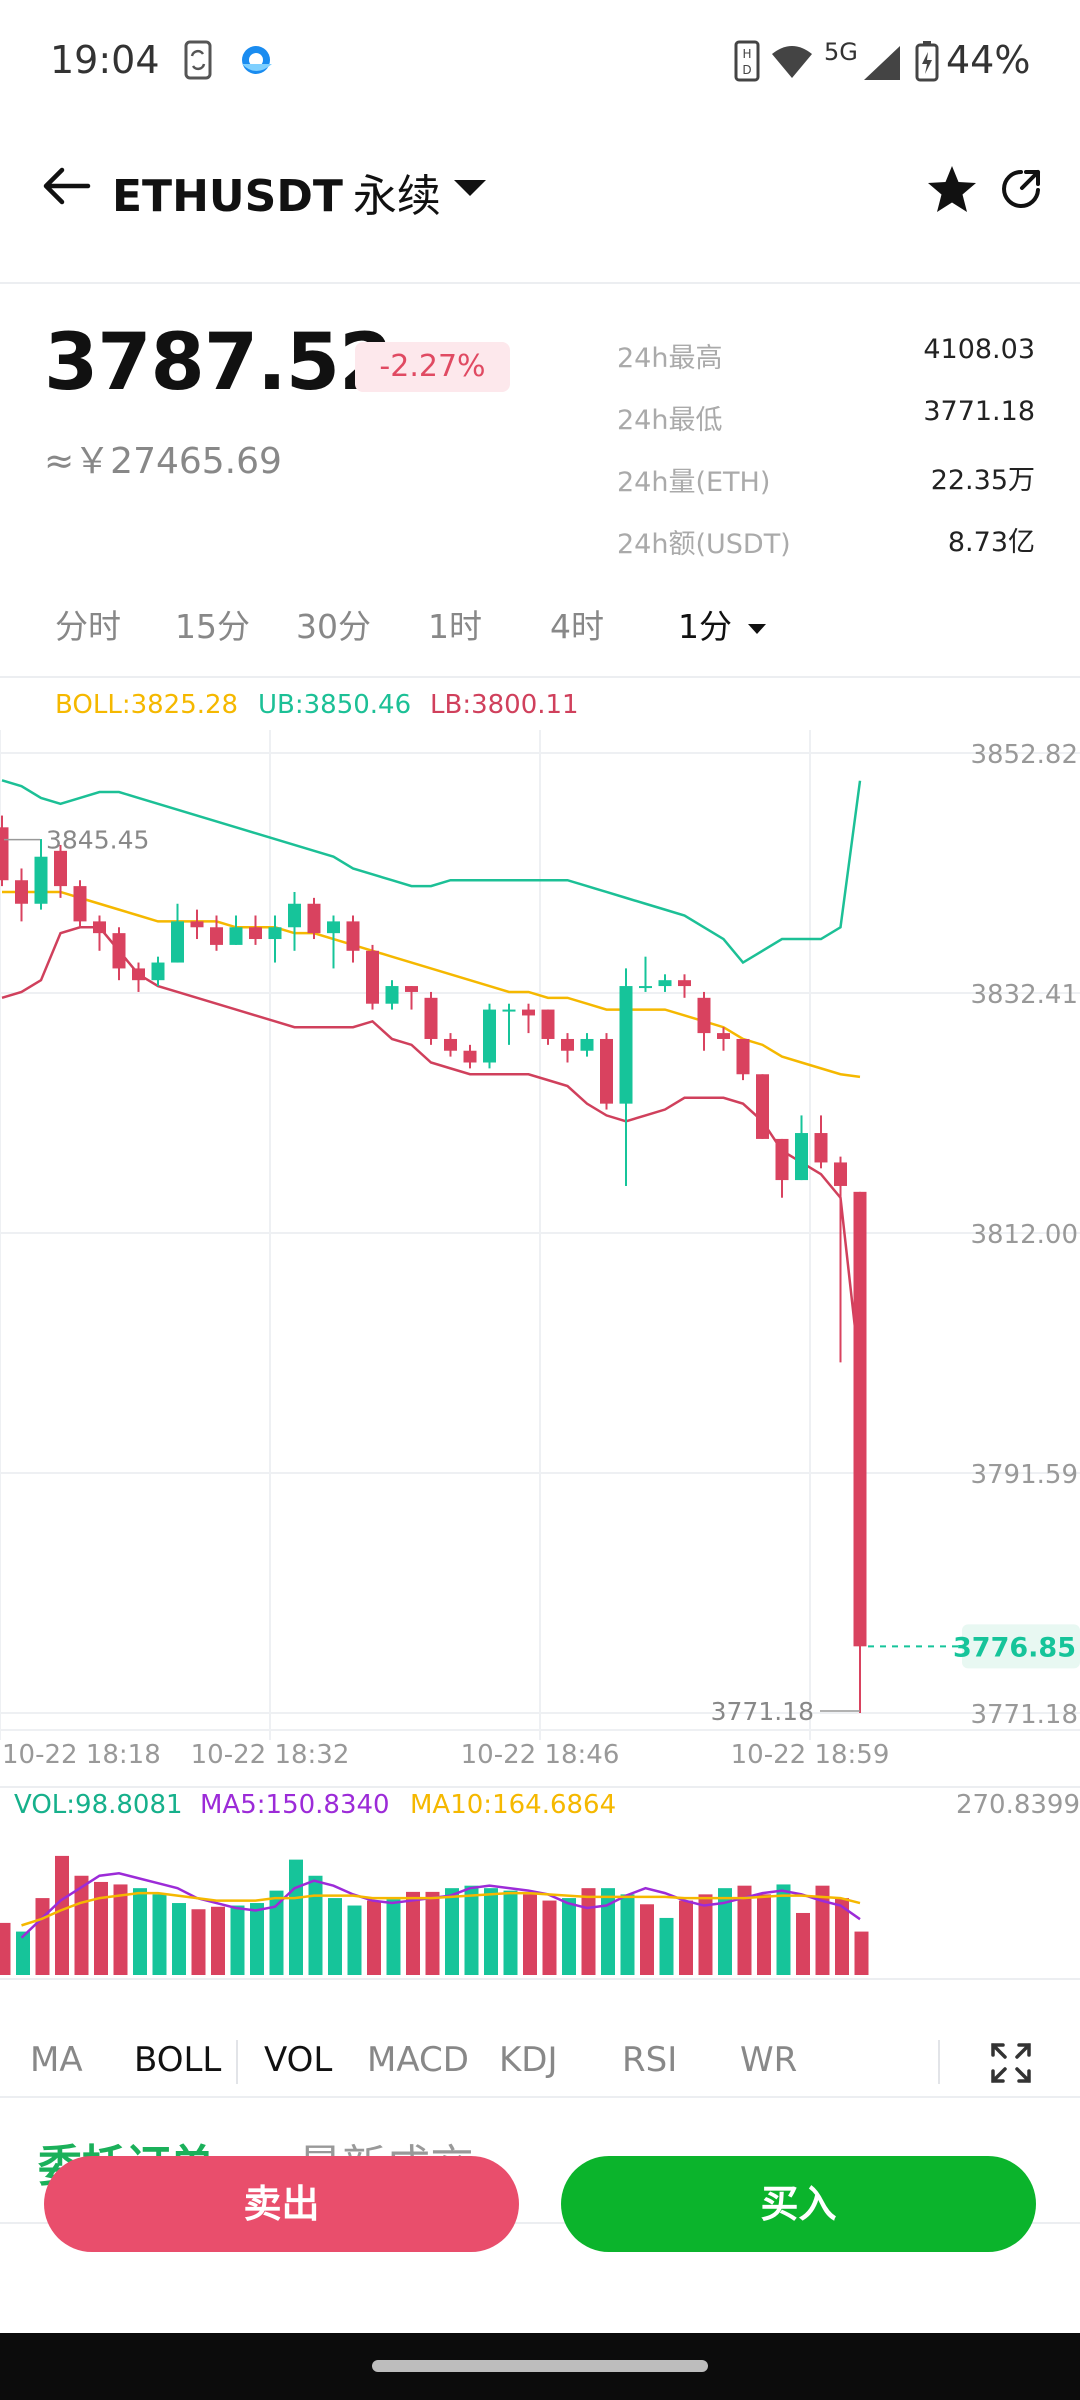 This screenshot has height=2400, width=1080. I want to click on stat-label-volume: 24h量(ETH), so click(694, 482).